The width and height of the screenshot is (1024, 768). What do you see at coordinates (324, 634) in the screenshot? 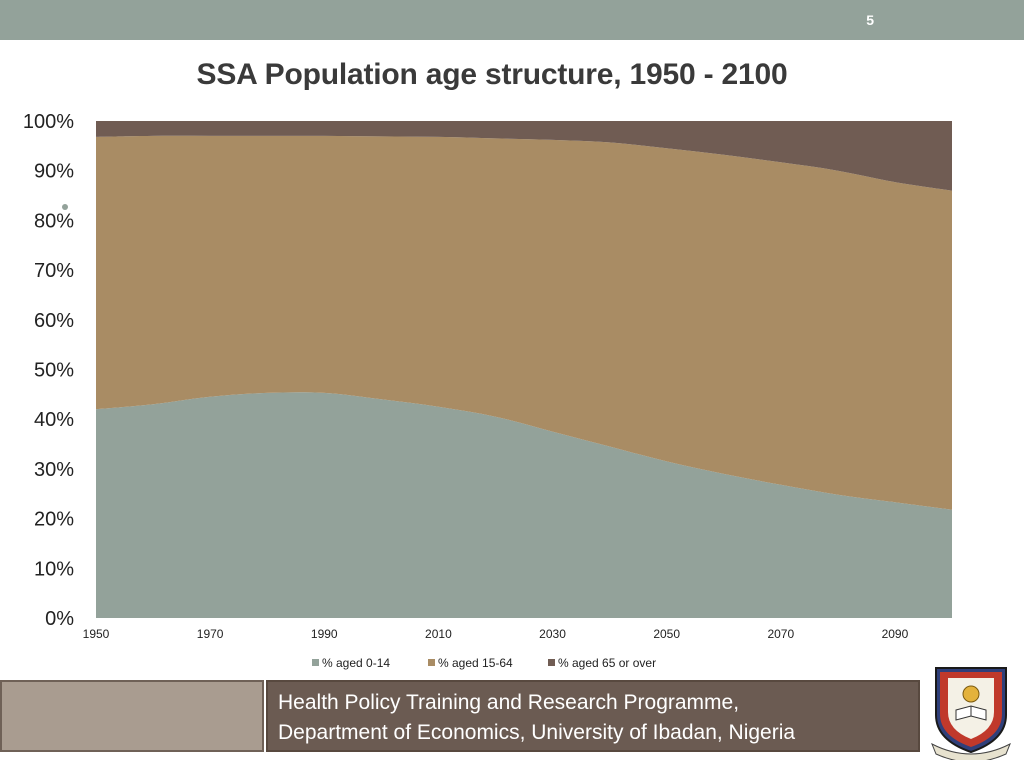
I see `x-tick-label: 1990` at bounding box center [324, 634].